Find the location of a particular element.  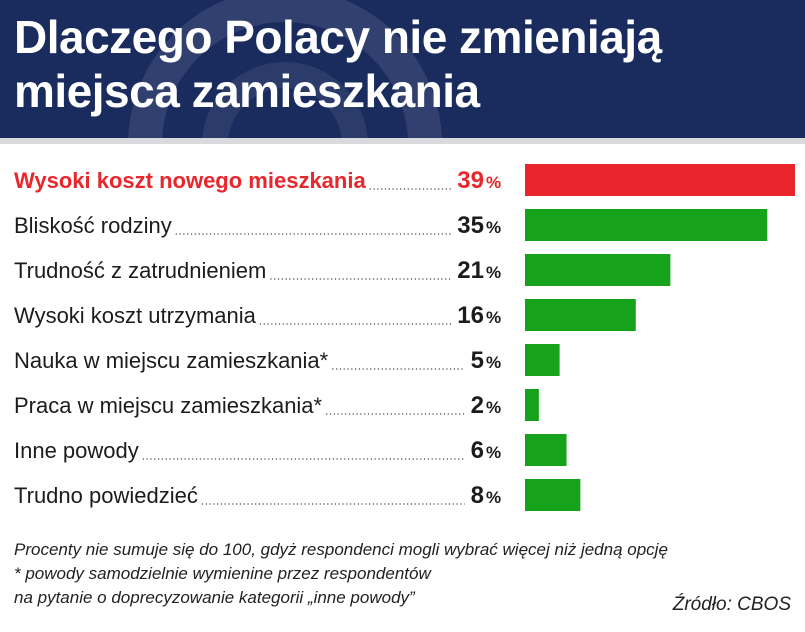

value-label: 6 is located at coordinates (477, 450).